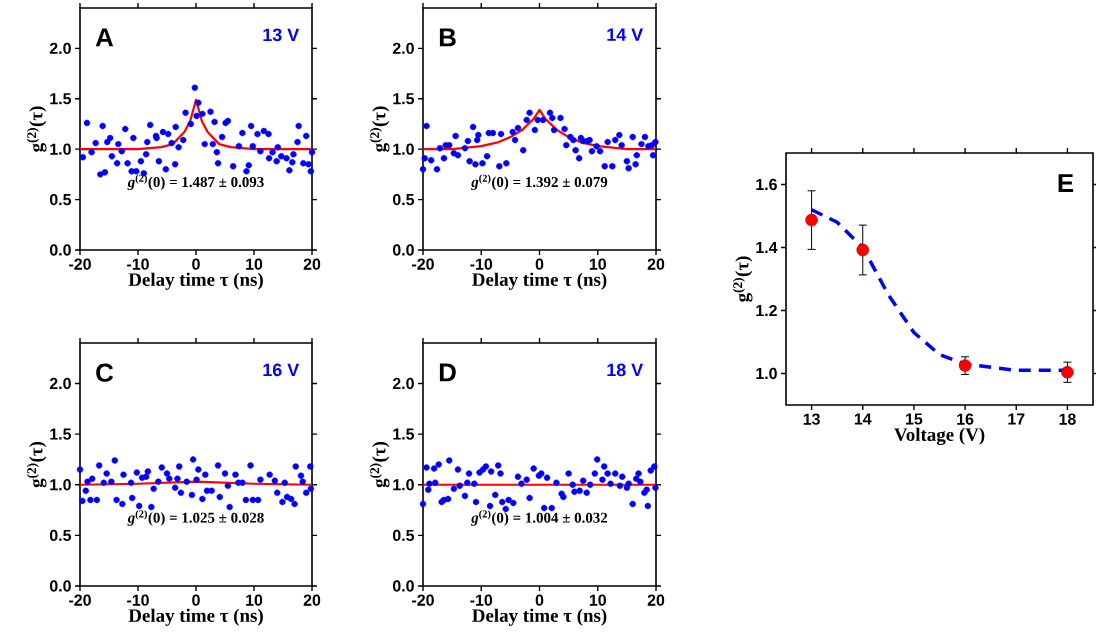  Describe the element at coordinates (767, 247) in the screenshot. I see `y-tick-label: 1.4` at that location.